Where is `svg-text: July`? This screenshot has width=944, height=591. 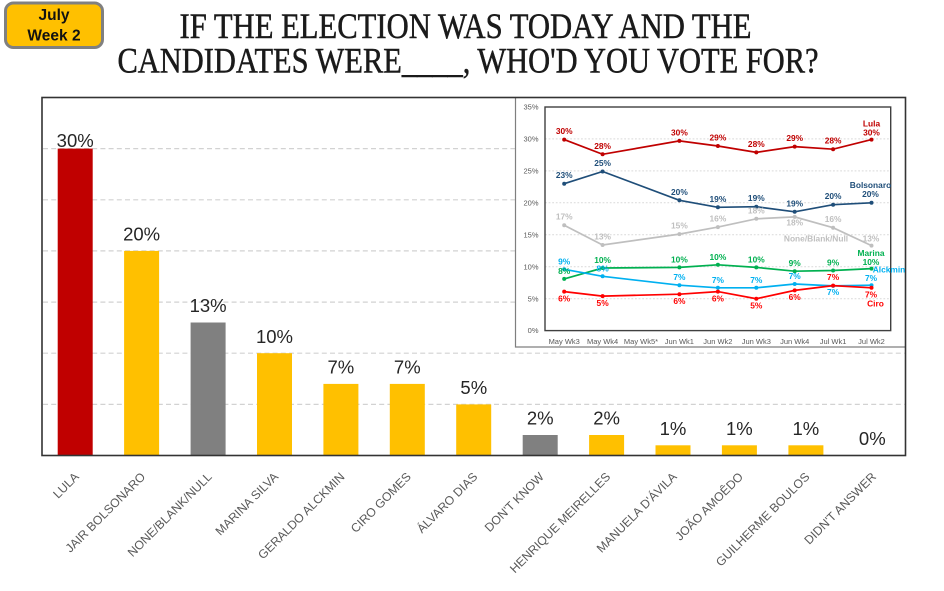 svg-text: July is located at coordinates (53, 15).